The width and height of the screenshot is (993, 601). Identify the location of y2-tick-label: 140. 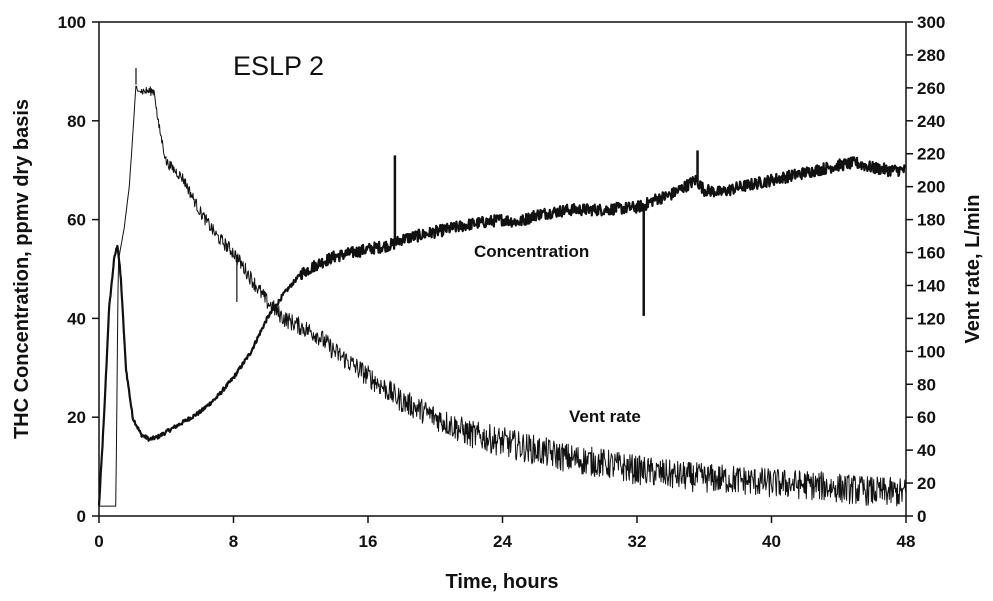
(931, 285).